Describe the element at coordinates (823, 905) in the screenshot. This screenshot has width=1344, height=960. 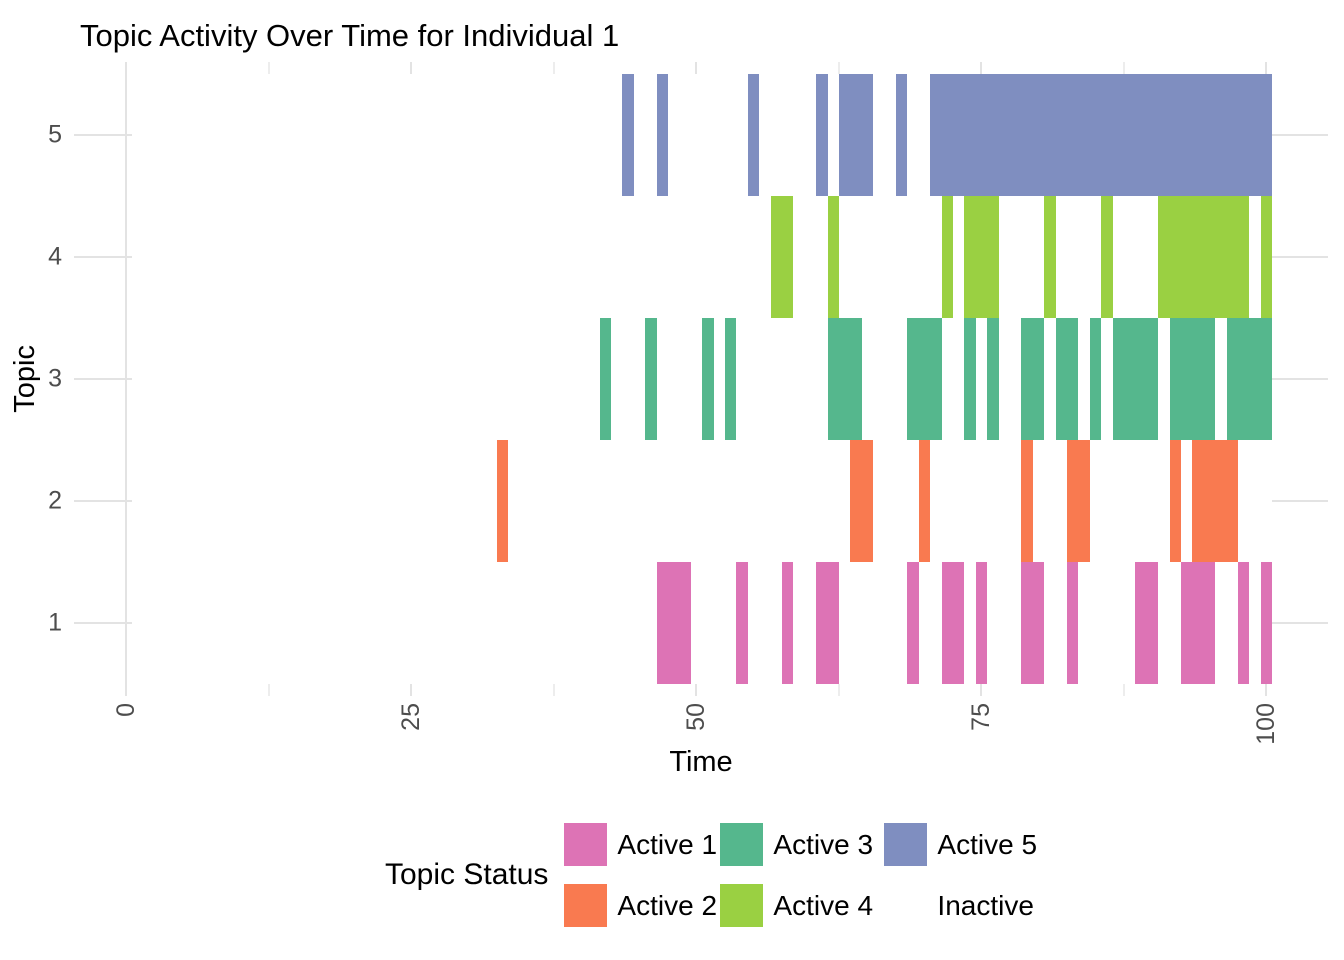
I see `legend-label: Active 4` at that location.